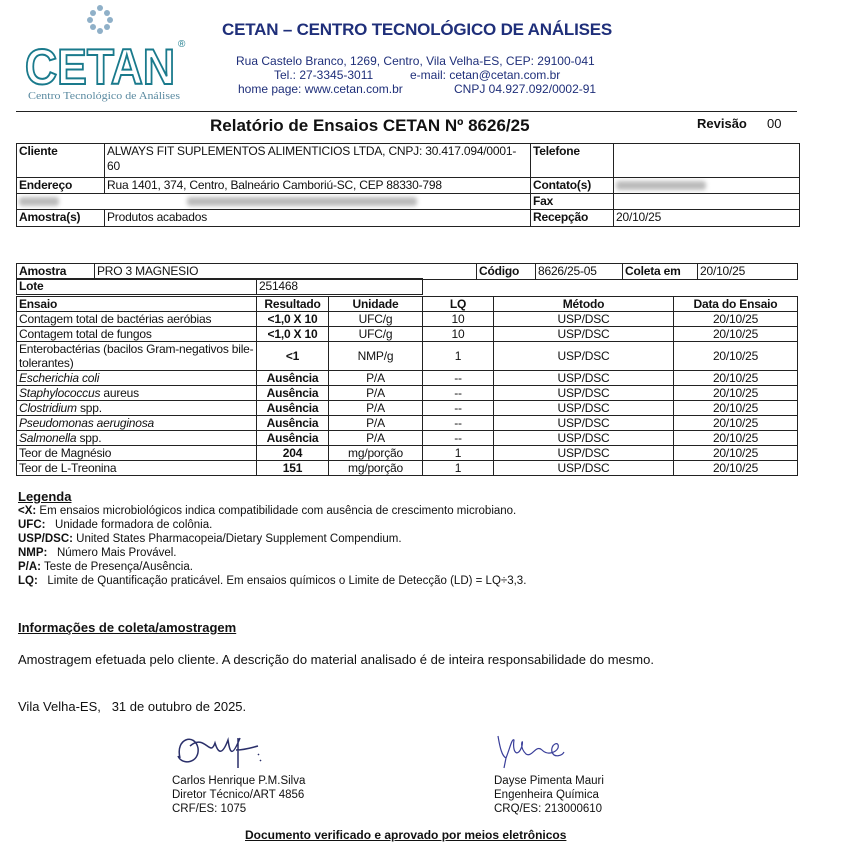 Image resolution: width=843 pixels, height=843 pixels. Describe the element at coordinates (324, 75) in the screenshot. I see `lab-phone: Tel.: 27-3345-3011` at that location.